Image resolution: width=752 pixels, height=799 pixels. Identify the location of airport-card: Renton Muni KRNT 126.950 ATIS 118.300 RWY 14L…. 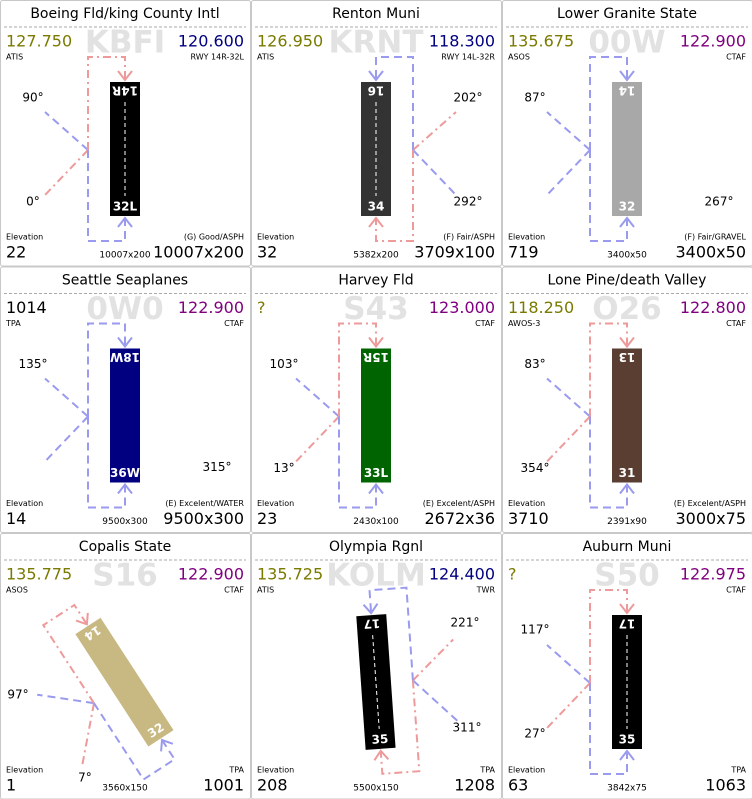
(376, 133).